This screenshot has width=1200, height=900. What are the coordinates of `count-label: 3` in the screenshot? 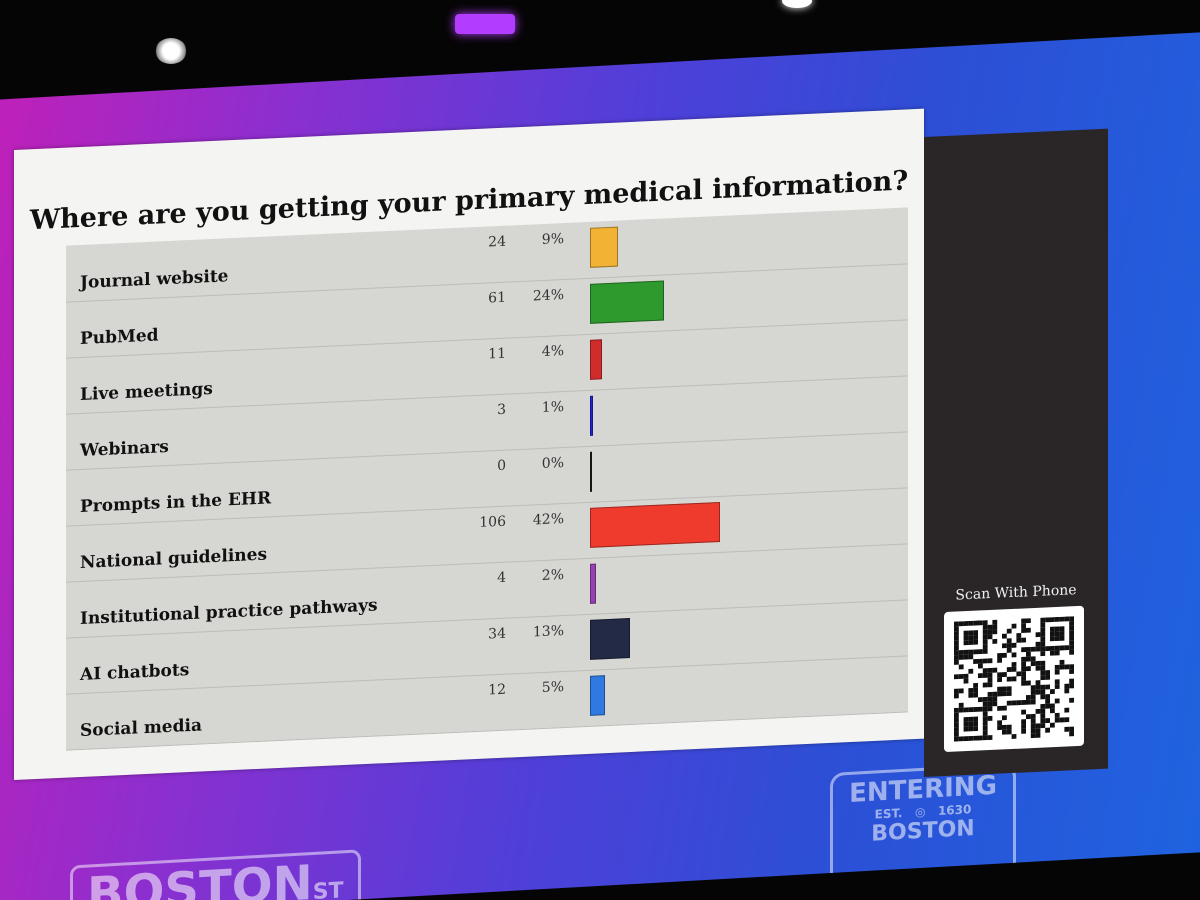 It's located at (501, 410).